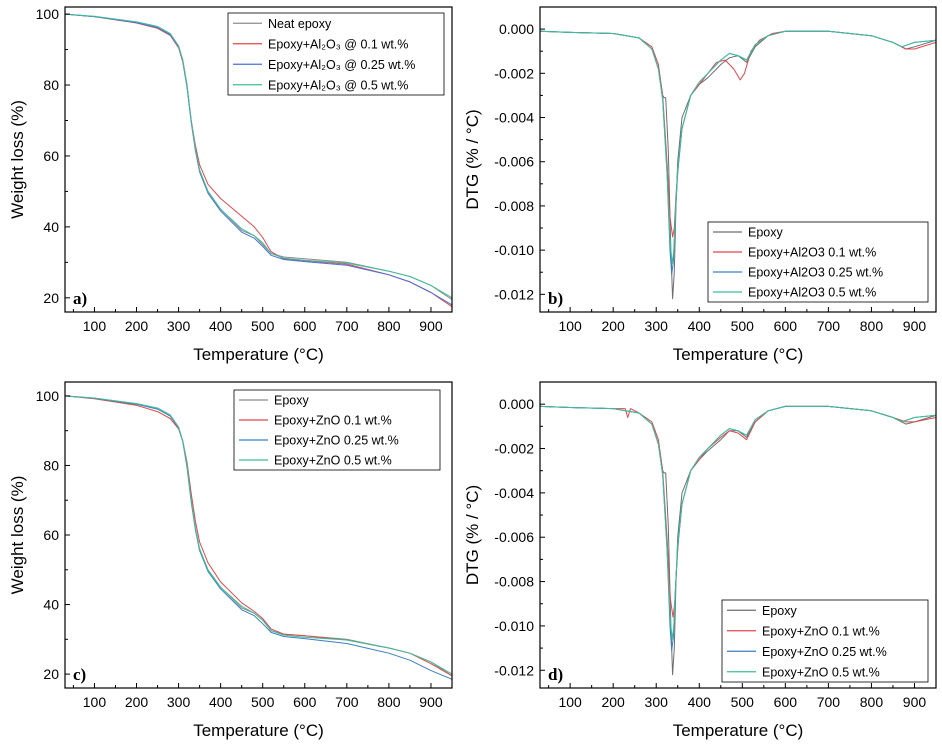 The width and height of the screenshot is (942, 749). I want to click on legend-label: Epoxy+Al₂O₃ @ 0.25 wt.%, so click(341, 65).